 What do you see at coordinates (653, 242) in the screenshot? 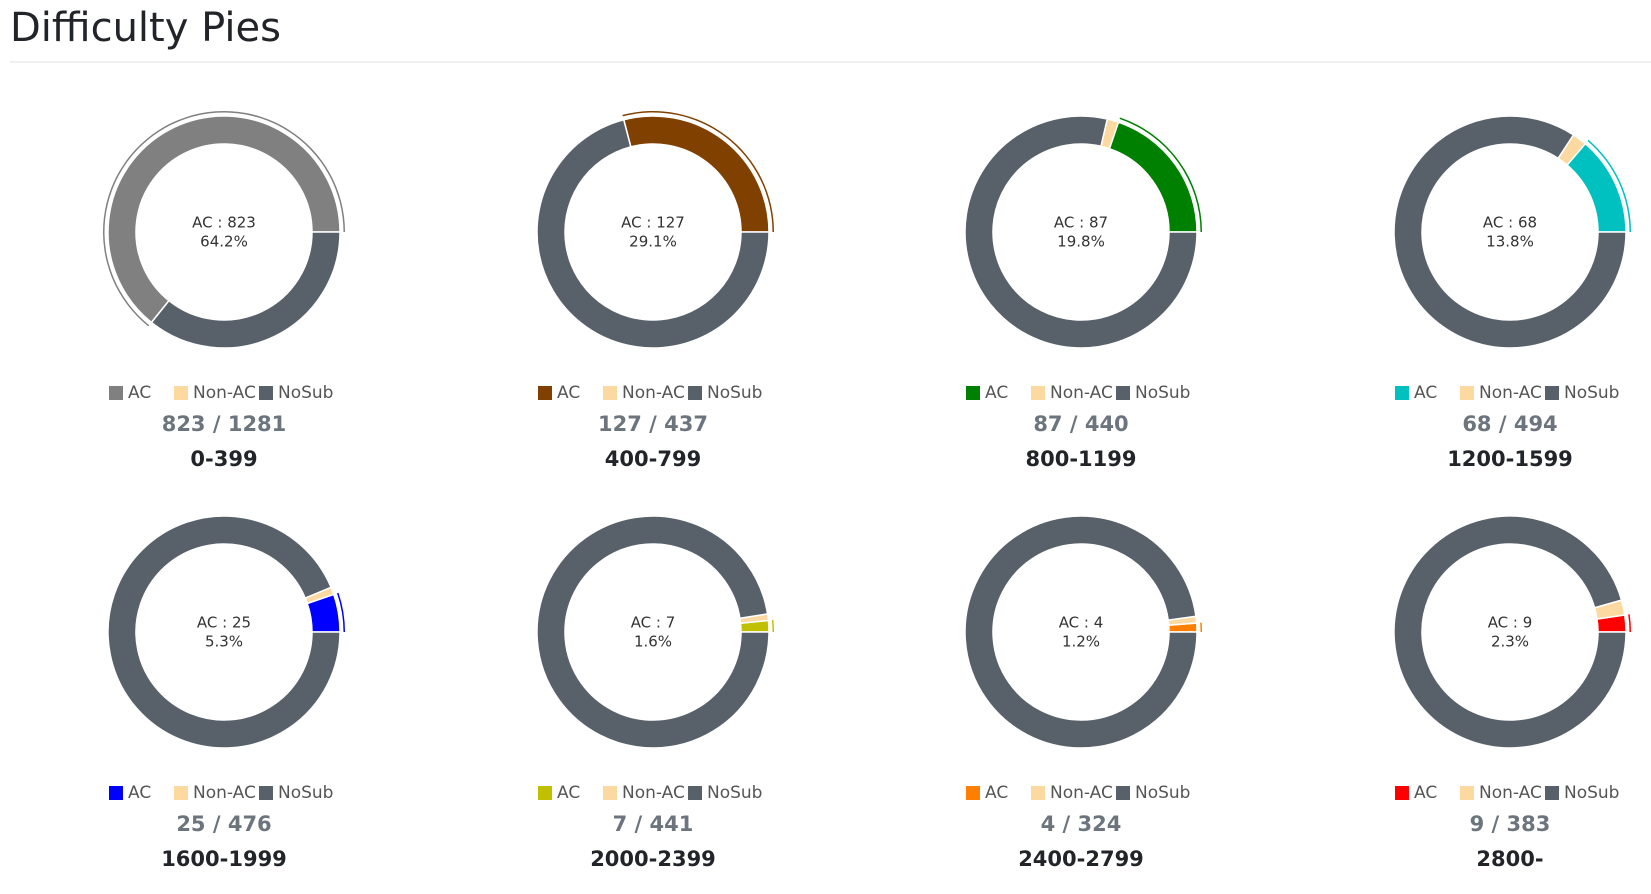
I see `center-percent: 29.1%` at bounding box center [653, 242].